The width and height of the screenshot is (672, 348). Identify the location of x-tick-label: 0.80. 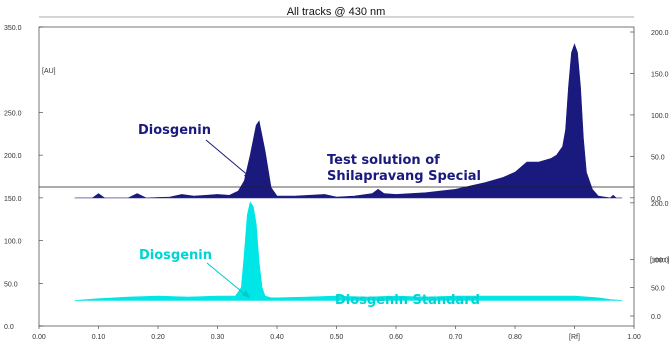
(515, 337).